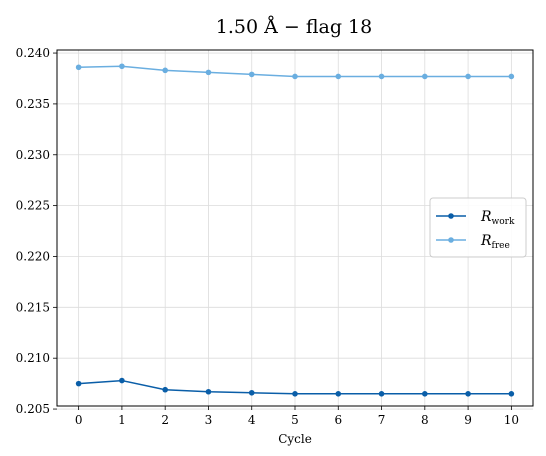 This screenshot has width=546, height=456. I want to click on y-tick-label: 0.230, so click(33, 155).